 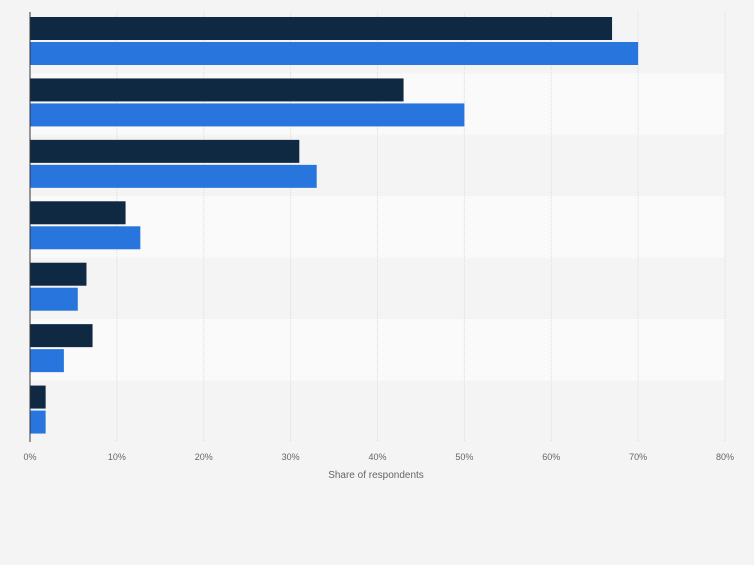 I want to click on bar-series1-row4, so click(x=78, y=213).